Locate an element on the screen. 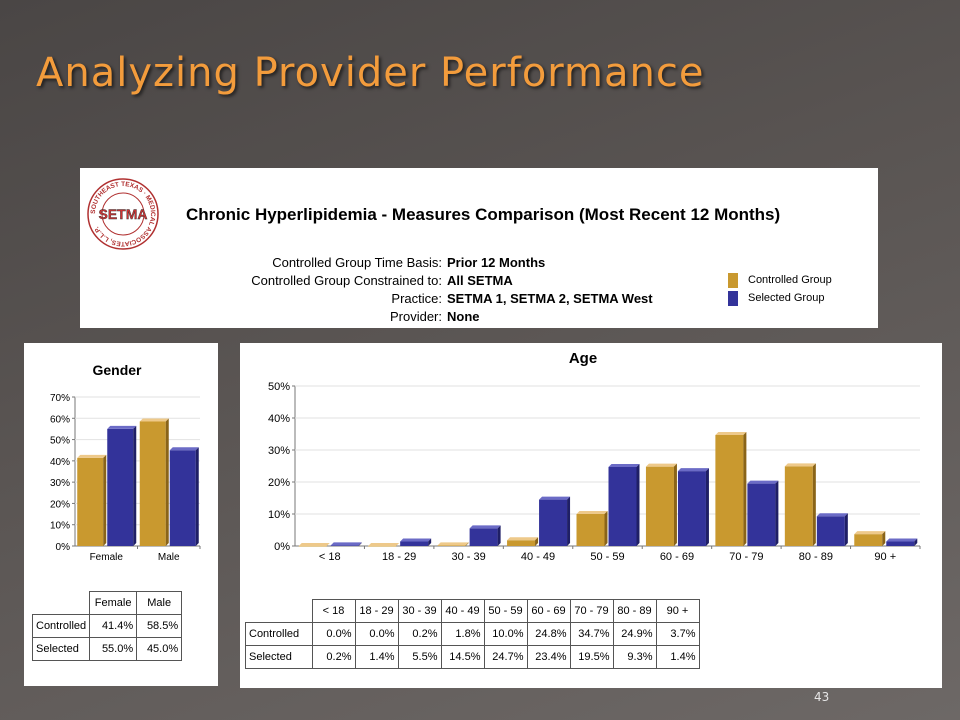  page-number: 43 is located at coordinates (822, 697).